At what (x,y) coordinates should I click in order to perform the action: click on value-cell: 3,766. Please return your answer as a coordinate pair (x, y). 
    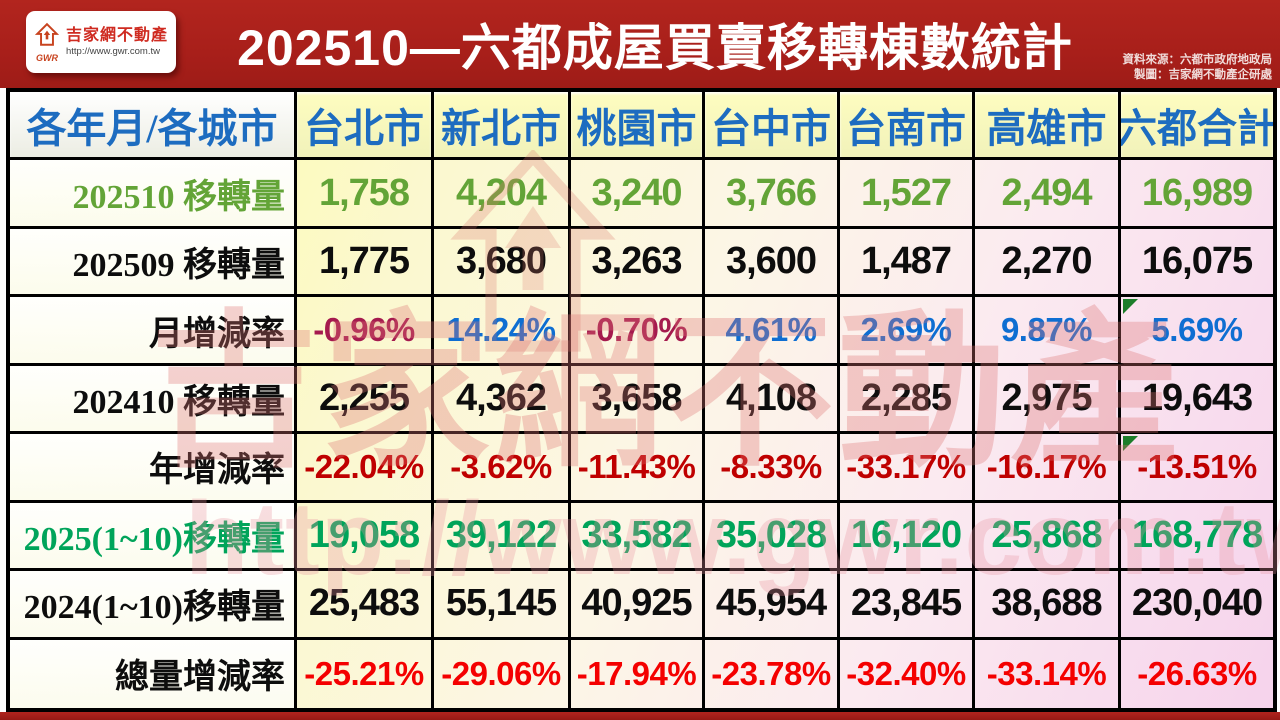
    Looking at the image, I should click on (772, 194).